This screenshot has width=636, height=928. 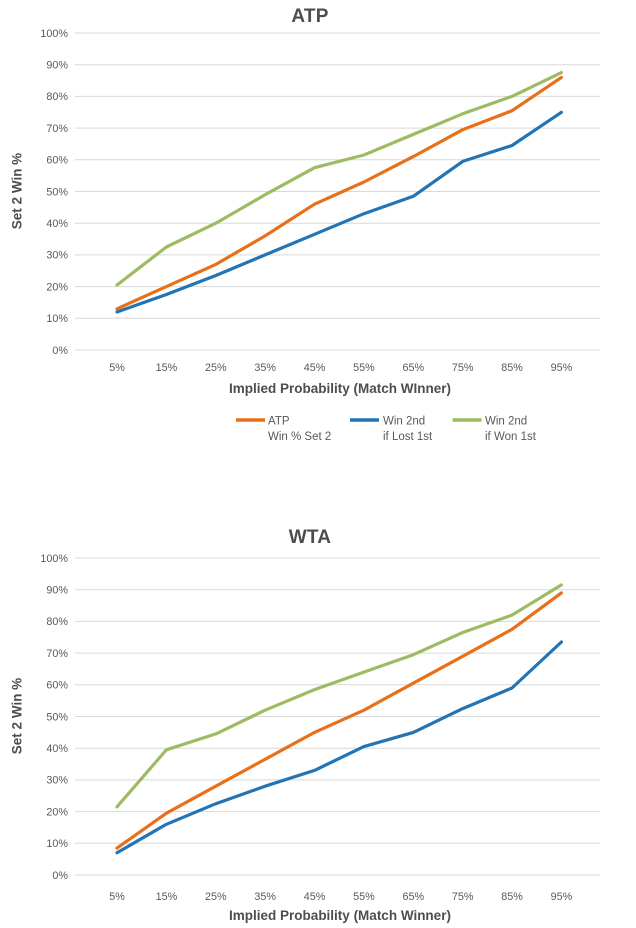 I want to click on legend-label-line2: Win % Set 2, so click(x=299, y=437).